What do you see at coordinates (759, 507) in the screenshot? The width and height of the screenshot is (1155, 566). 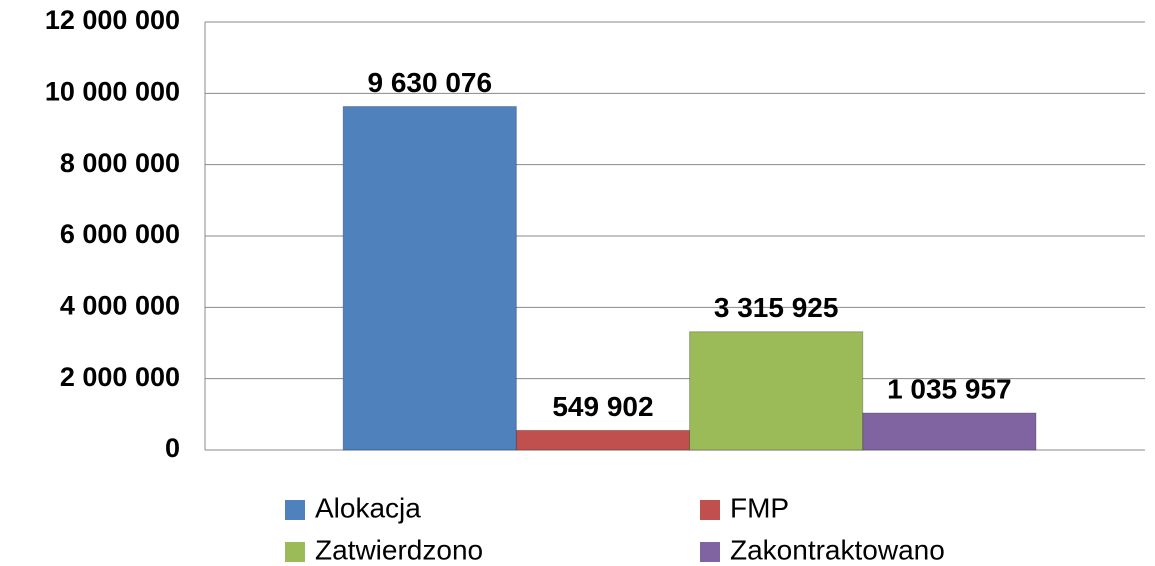 I see `legend-label: FMP` at bounding box center [759, 507].